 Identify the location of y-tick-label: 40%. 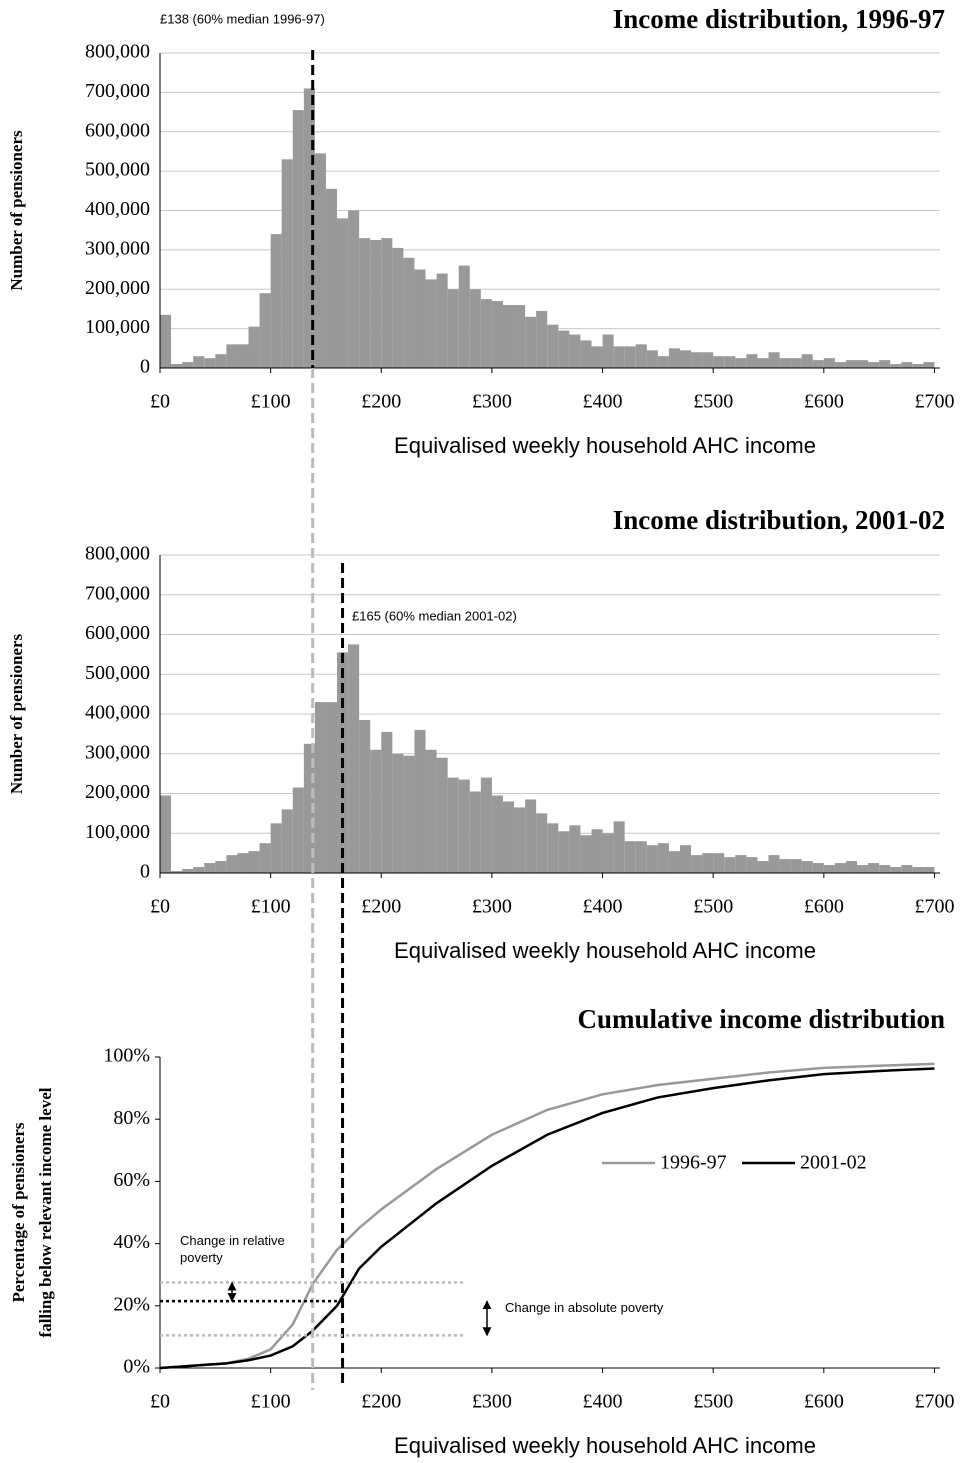
(131, 1242).